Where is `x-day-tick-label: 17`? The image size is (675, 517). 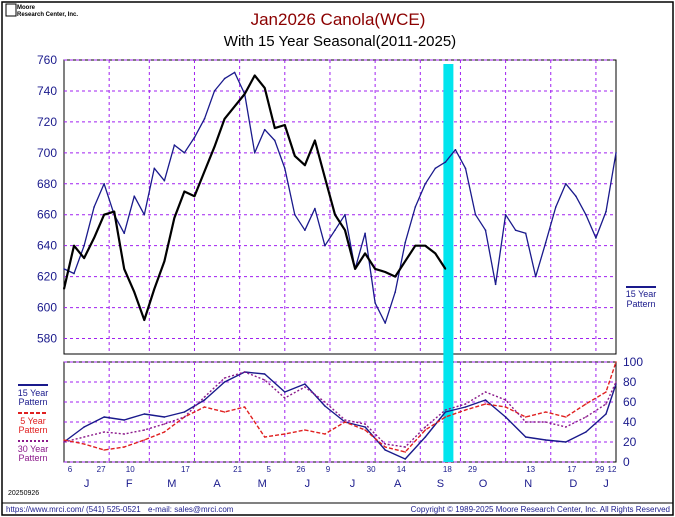
x-day-tick-label: 17 is located at coordinates (571, 469).